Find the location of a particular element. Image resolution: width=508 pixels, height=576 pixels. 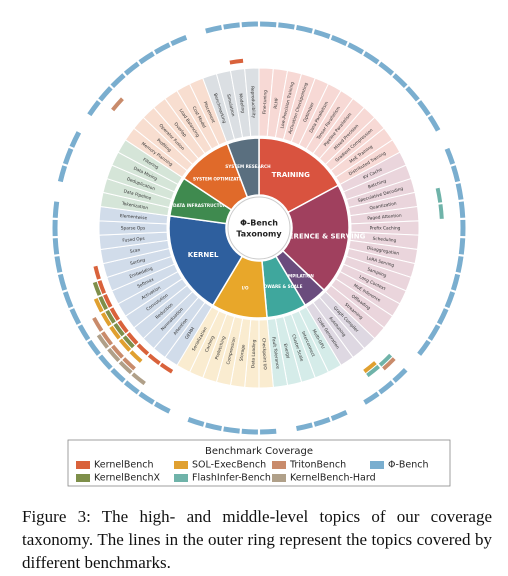

legend-label: TritonBench is located at coordinates (317, 465).